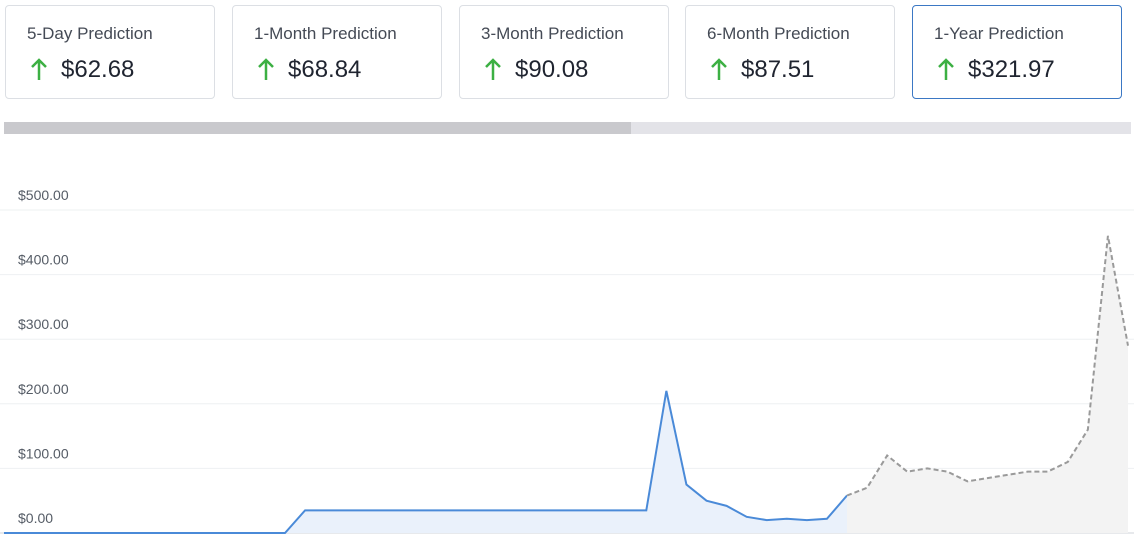 The image size is (1134, 539). What do you see at coordinates (43, 260) in the screenshot?
I see `y-tick-label: $400.00` at bounding box center [43, 260].